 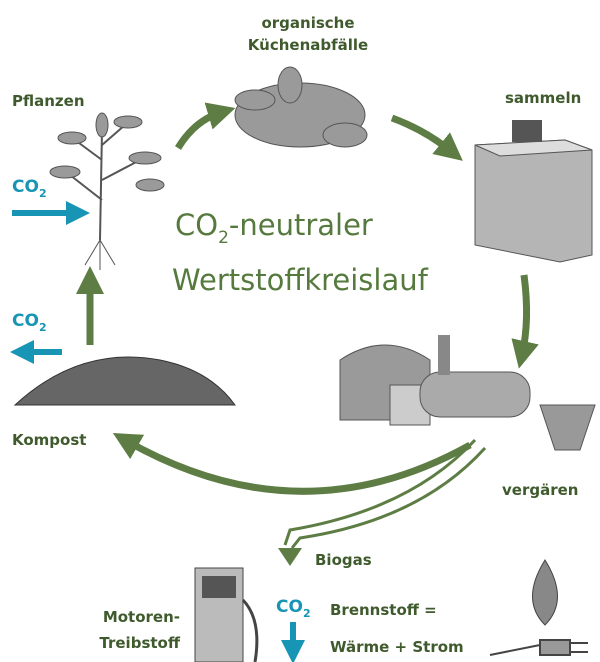 What do you see at coordinates (301, 107) in the screenshot?
I see `waste-illustration` at bounding box center [301, 107].